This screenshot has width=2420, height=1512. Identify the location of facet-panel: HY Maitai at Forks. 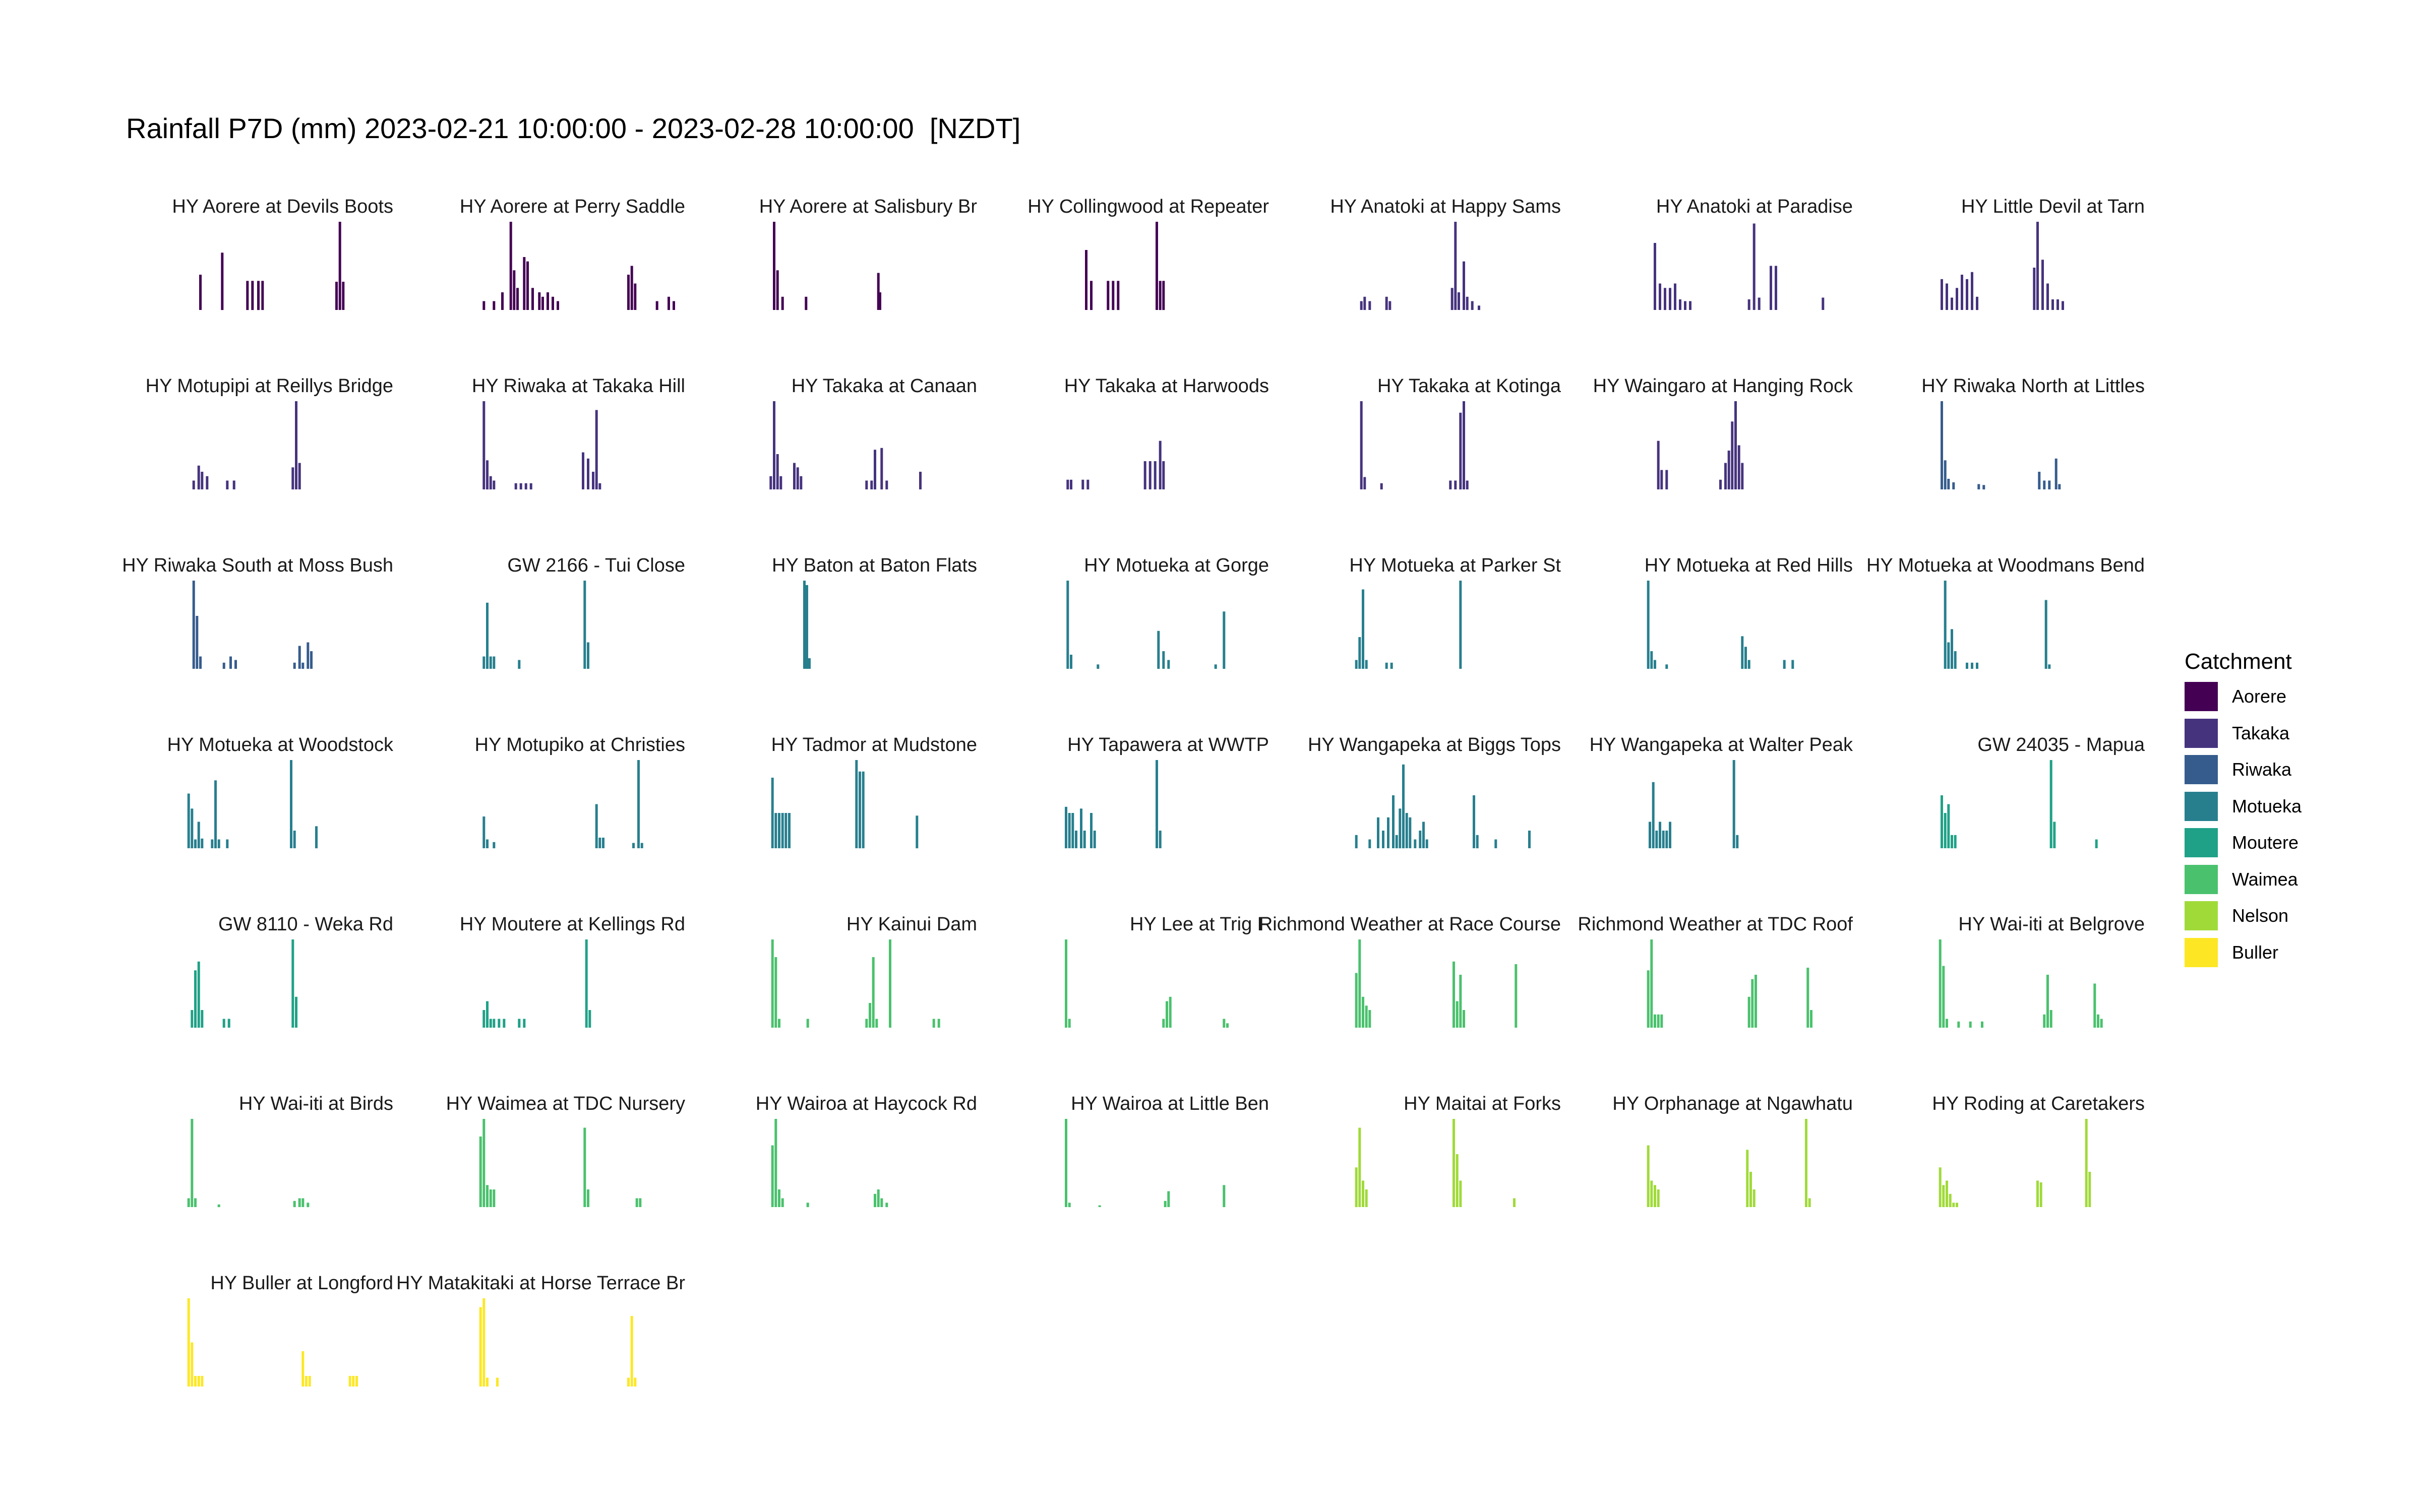
(1420, 1175).